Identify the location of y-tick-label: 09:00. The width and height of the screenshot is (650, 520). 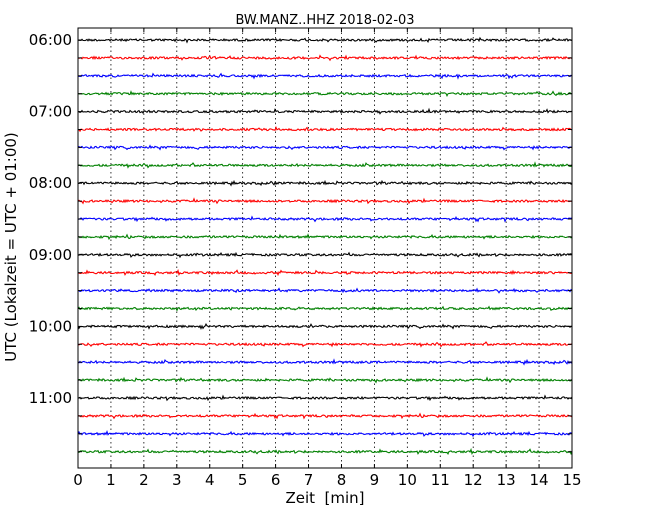
(50, 255).